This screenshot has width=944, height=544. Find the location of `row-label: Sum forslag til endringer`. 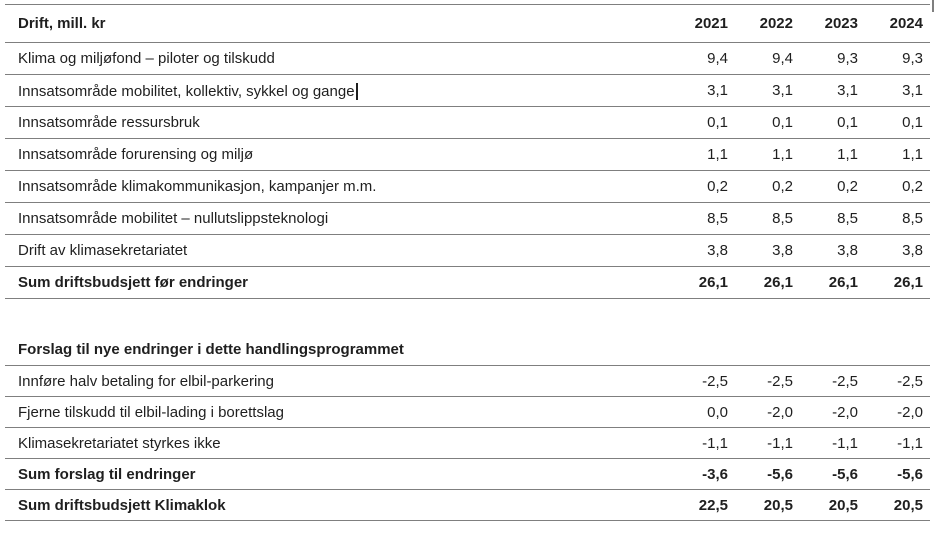

row-label: Sum forslag til endringer is located at coordinates (107, 474).